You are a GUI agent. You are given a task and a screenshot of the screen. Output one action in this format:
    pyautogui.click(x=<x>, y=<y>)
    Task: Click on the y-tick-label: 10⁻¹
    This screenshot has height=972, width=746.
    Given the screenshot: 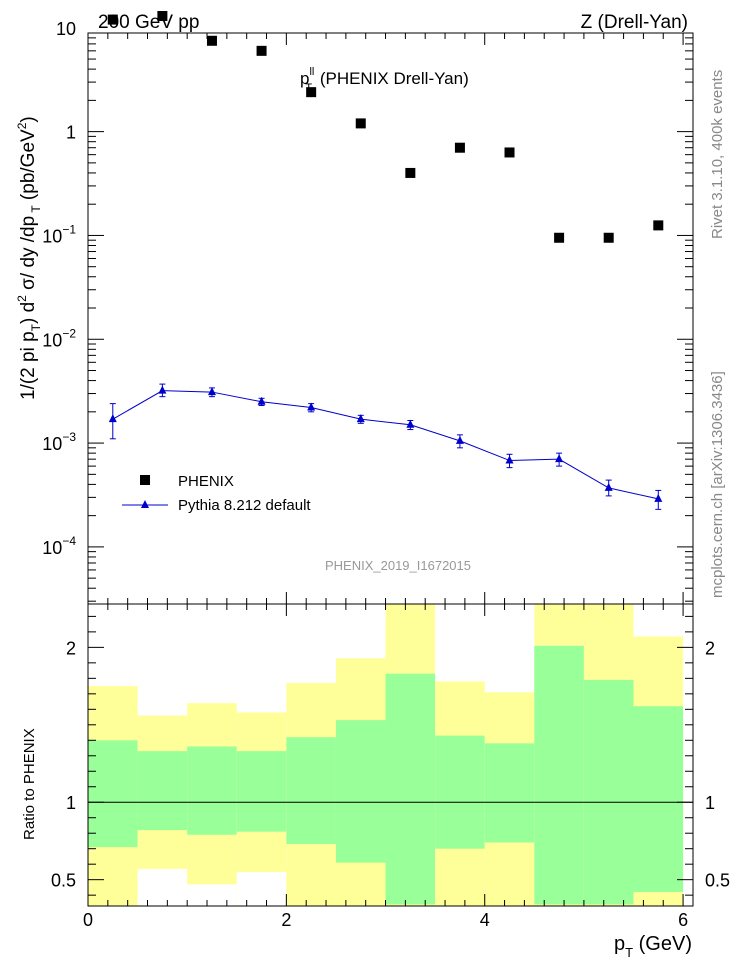 What is the action you would take?
    pyautogui.click(x=59, y=234)
    